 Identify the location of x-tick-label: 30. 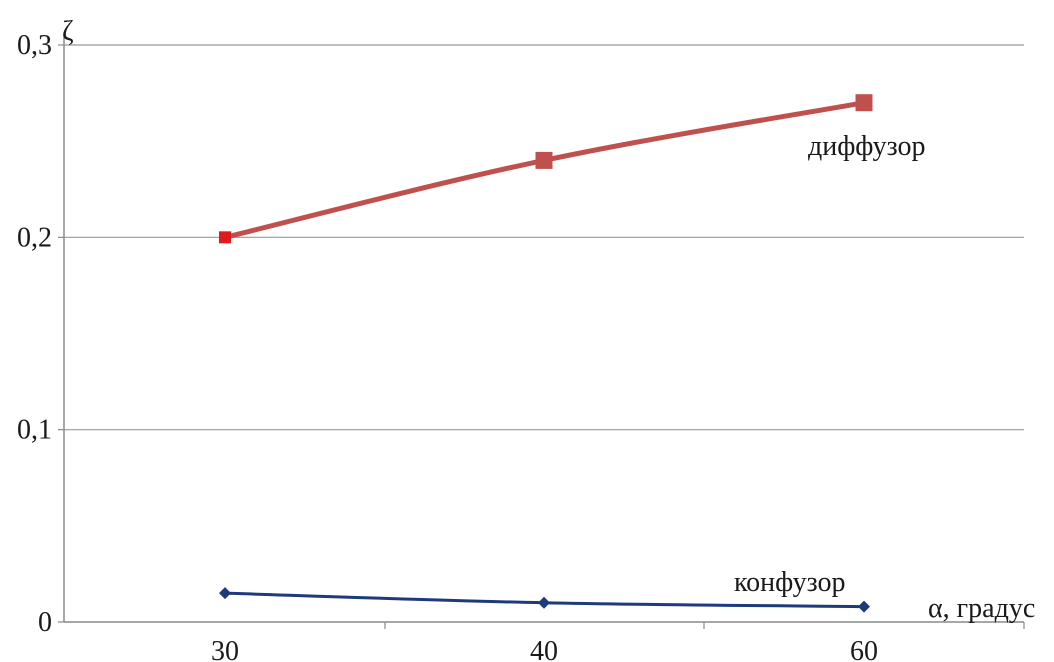
(225, 649).